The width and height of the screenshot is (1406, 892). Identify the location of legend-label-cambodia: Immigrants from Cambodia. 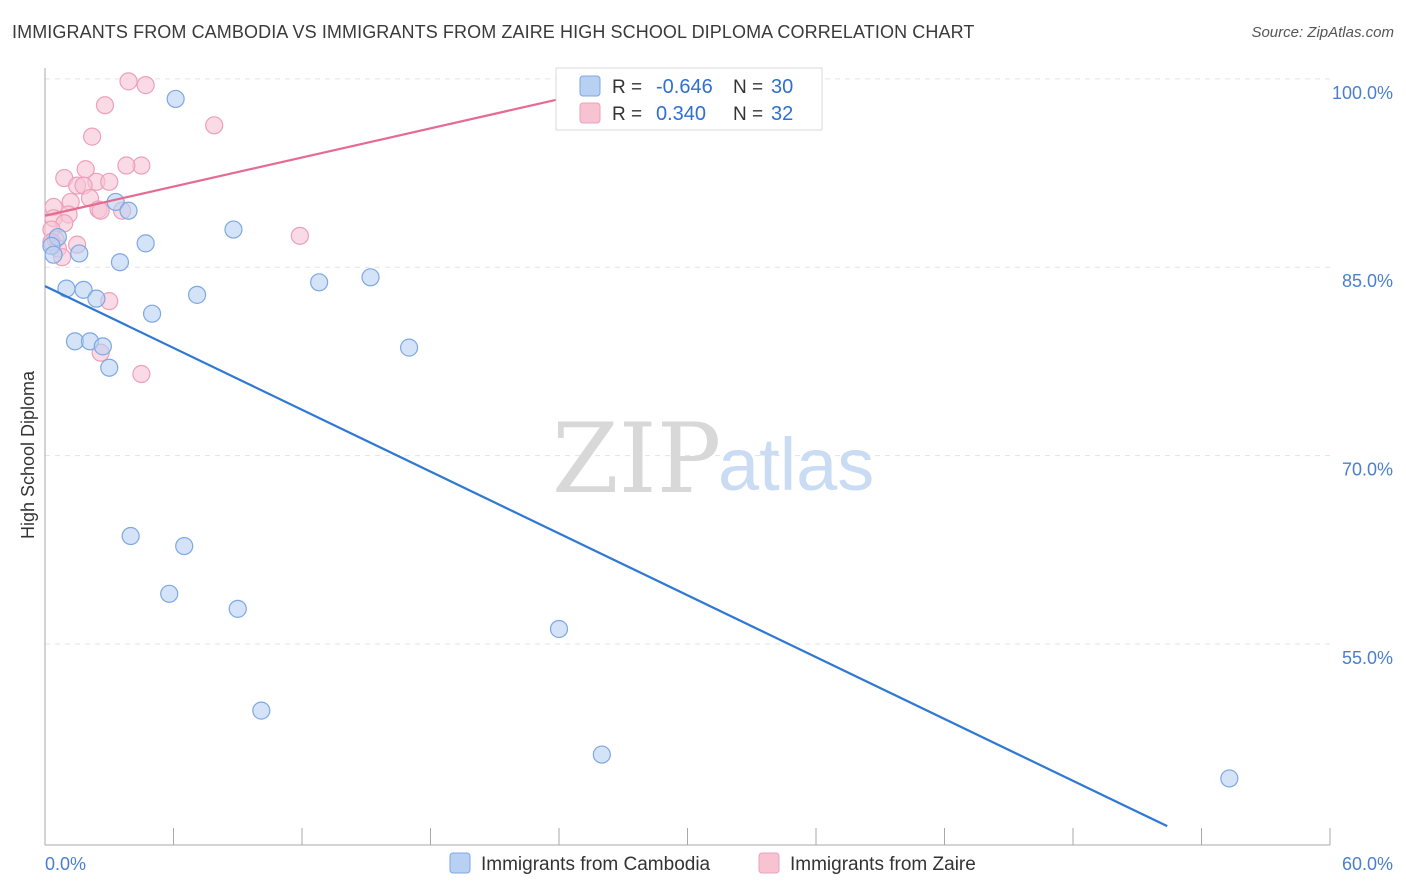
(596, 864).